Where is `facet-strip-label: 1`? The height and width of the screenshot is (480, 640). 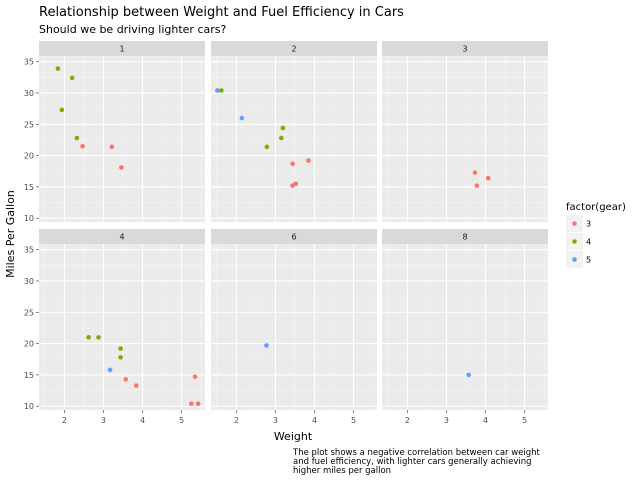 facet-strip-label: 1 is located at coordinates (121, 49).